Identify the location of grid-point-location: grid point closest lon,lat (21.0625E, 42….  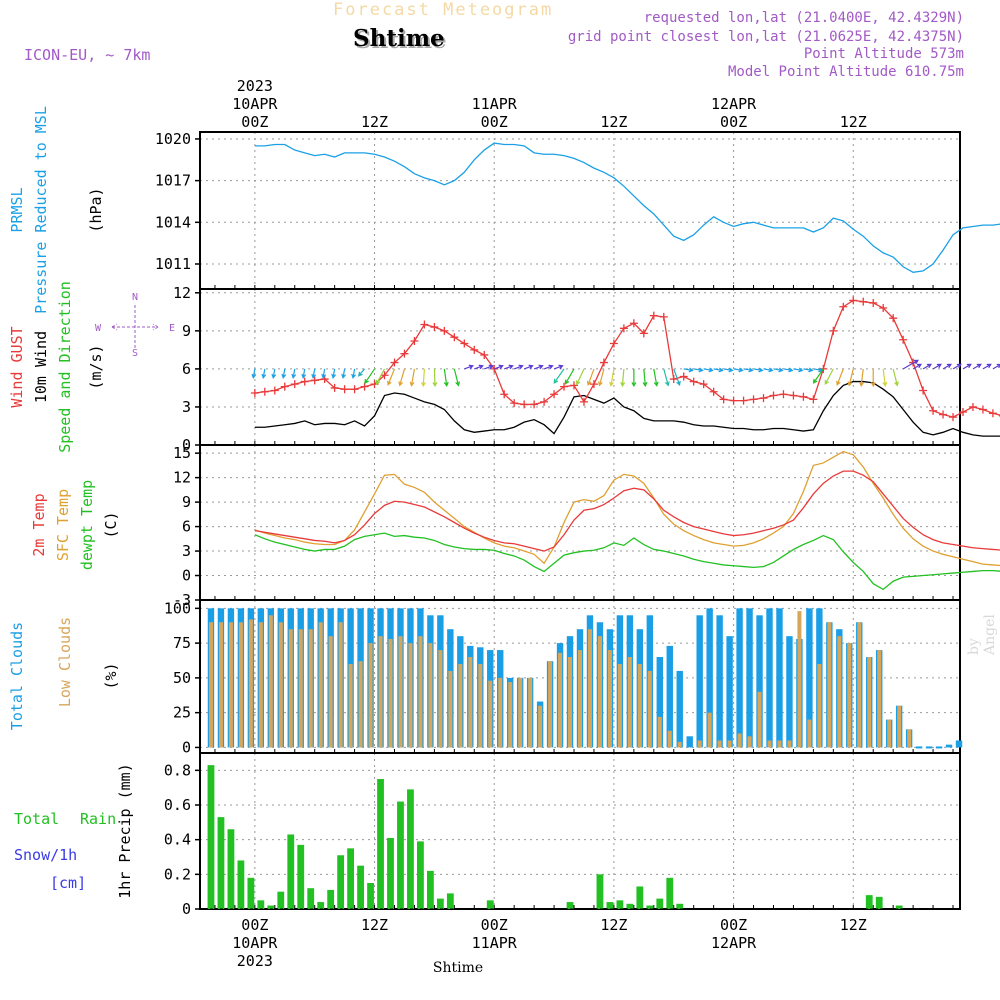
(765, 37).